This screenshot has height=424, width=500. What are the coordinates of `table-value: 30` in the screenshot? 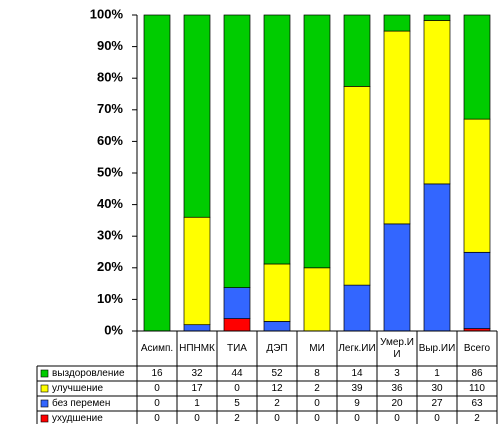 It's located at (437, 388).